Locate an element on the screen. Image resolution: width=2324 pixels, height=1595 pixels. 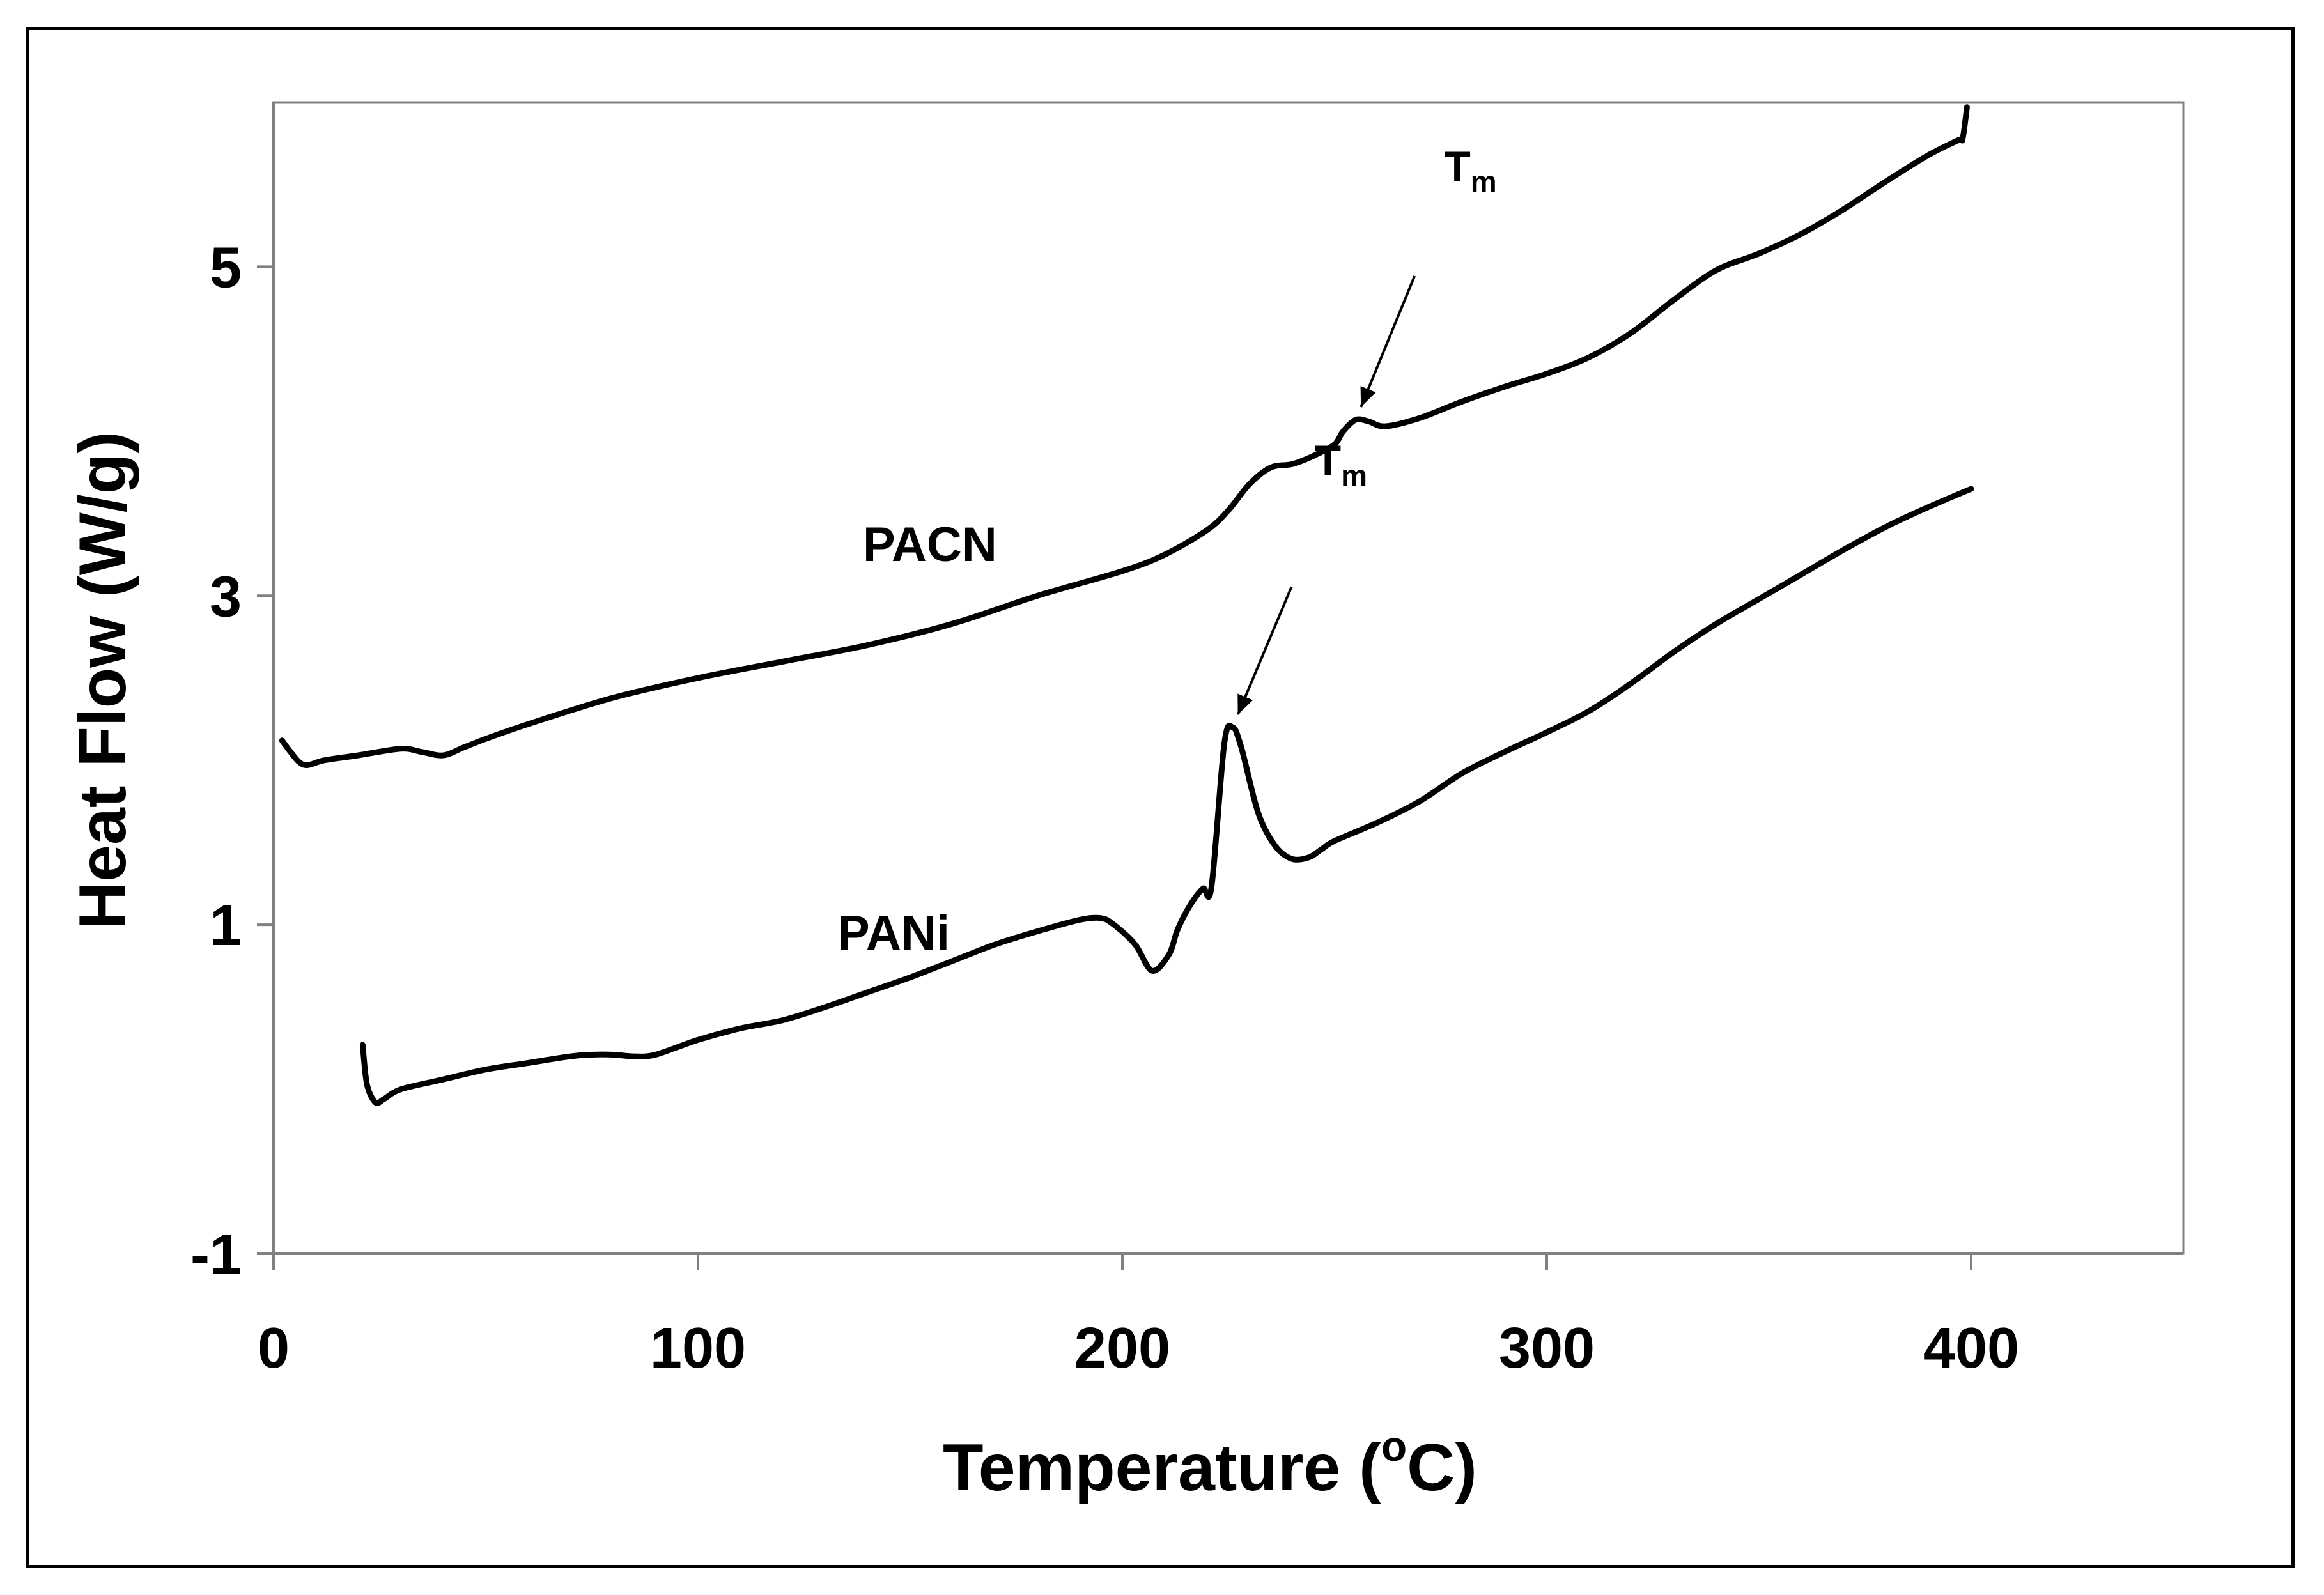
y-axis-ticks: -1 1 3 5 is located at coordinates (232, 762).